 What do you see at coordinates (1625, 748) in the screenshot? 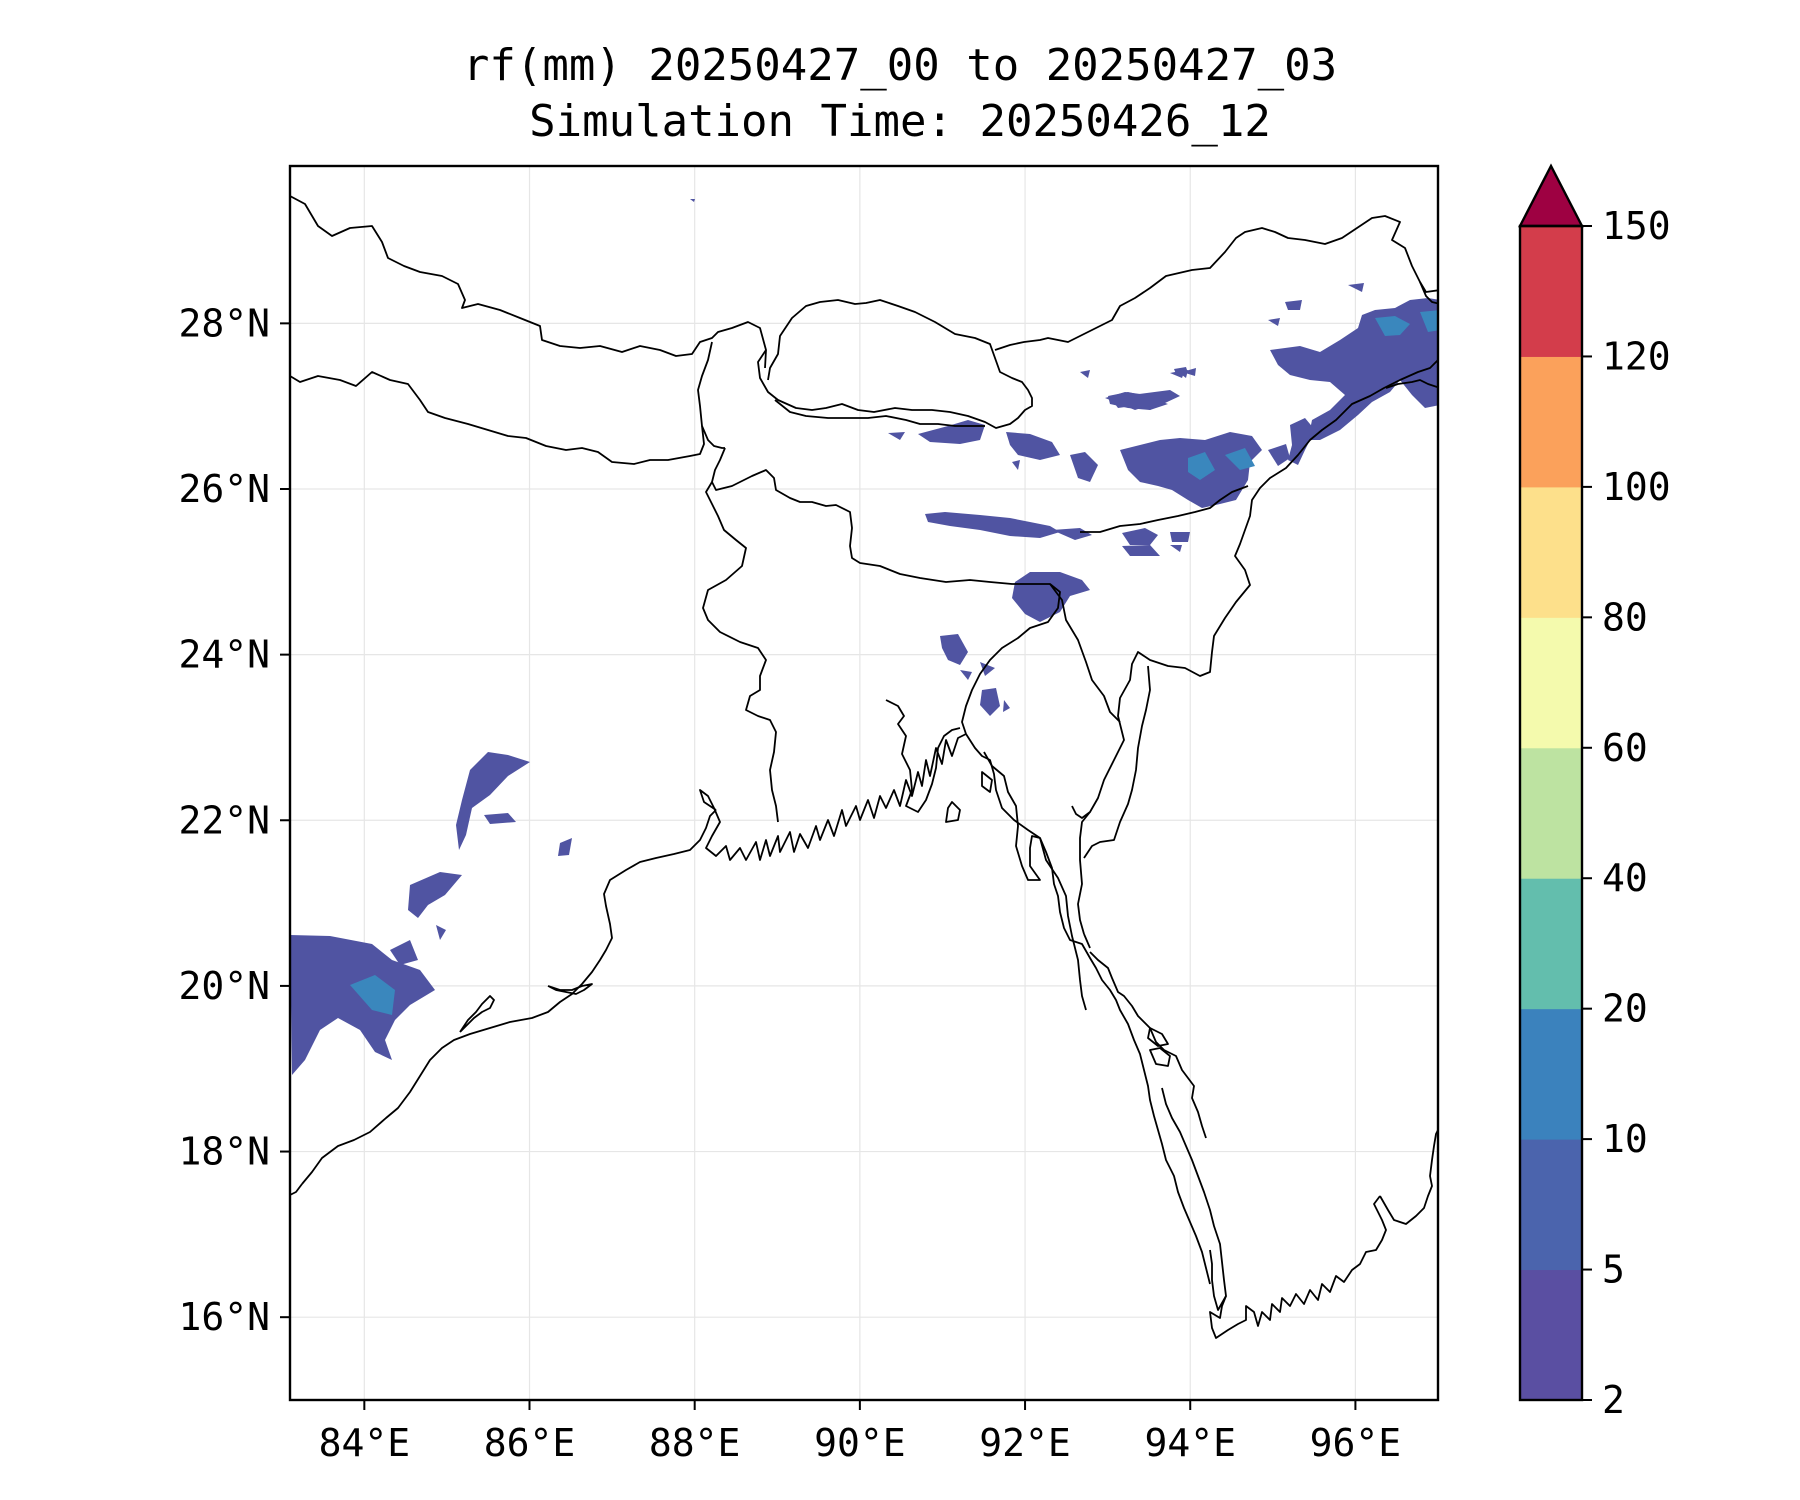
I see `colorbar-tick-label: 60` at bounding box center [1625, 748].